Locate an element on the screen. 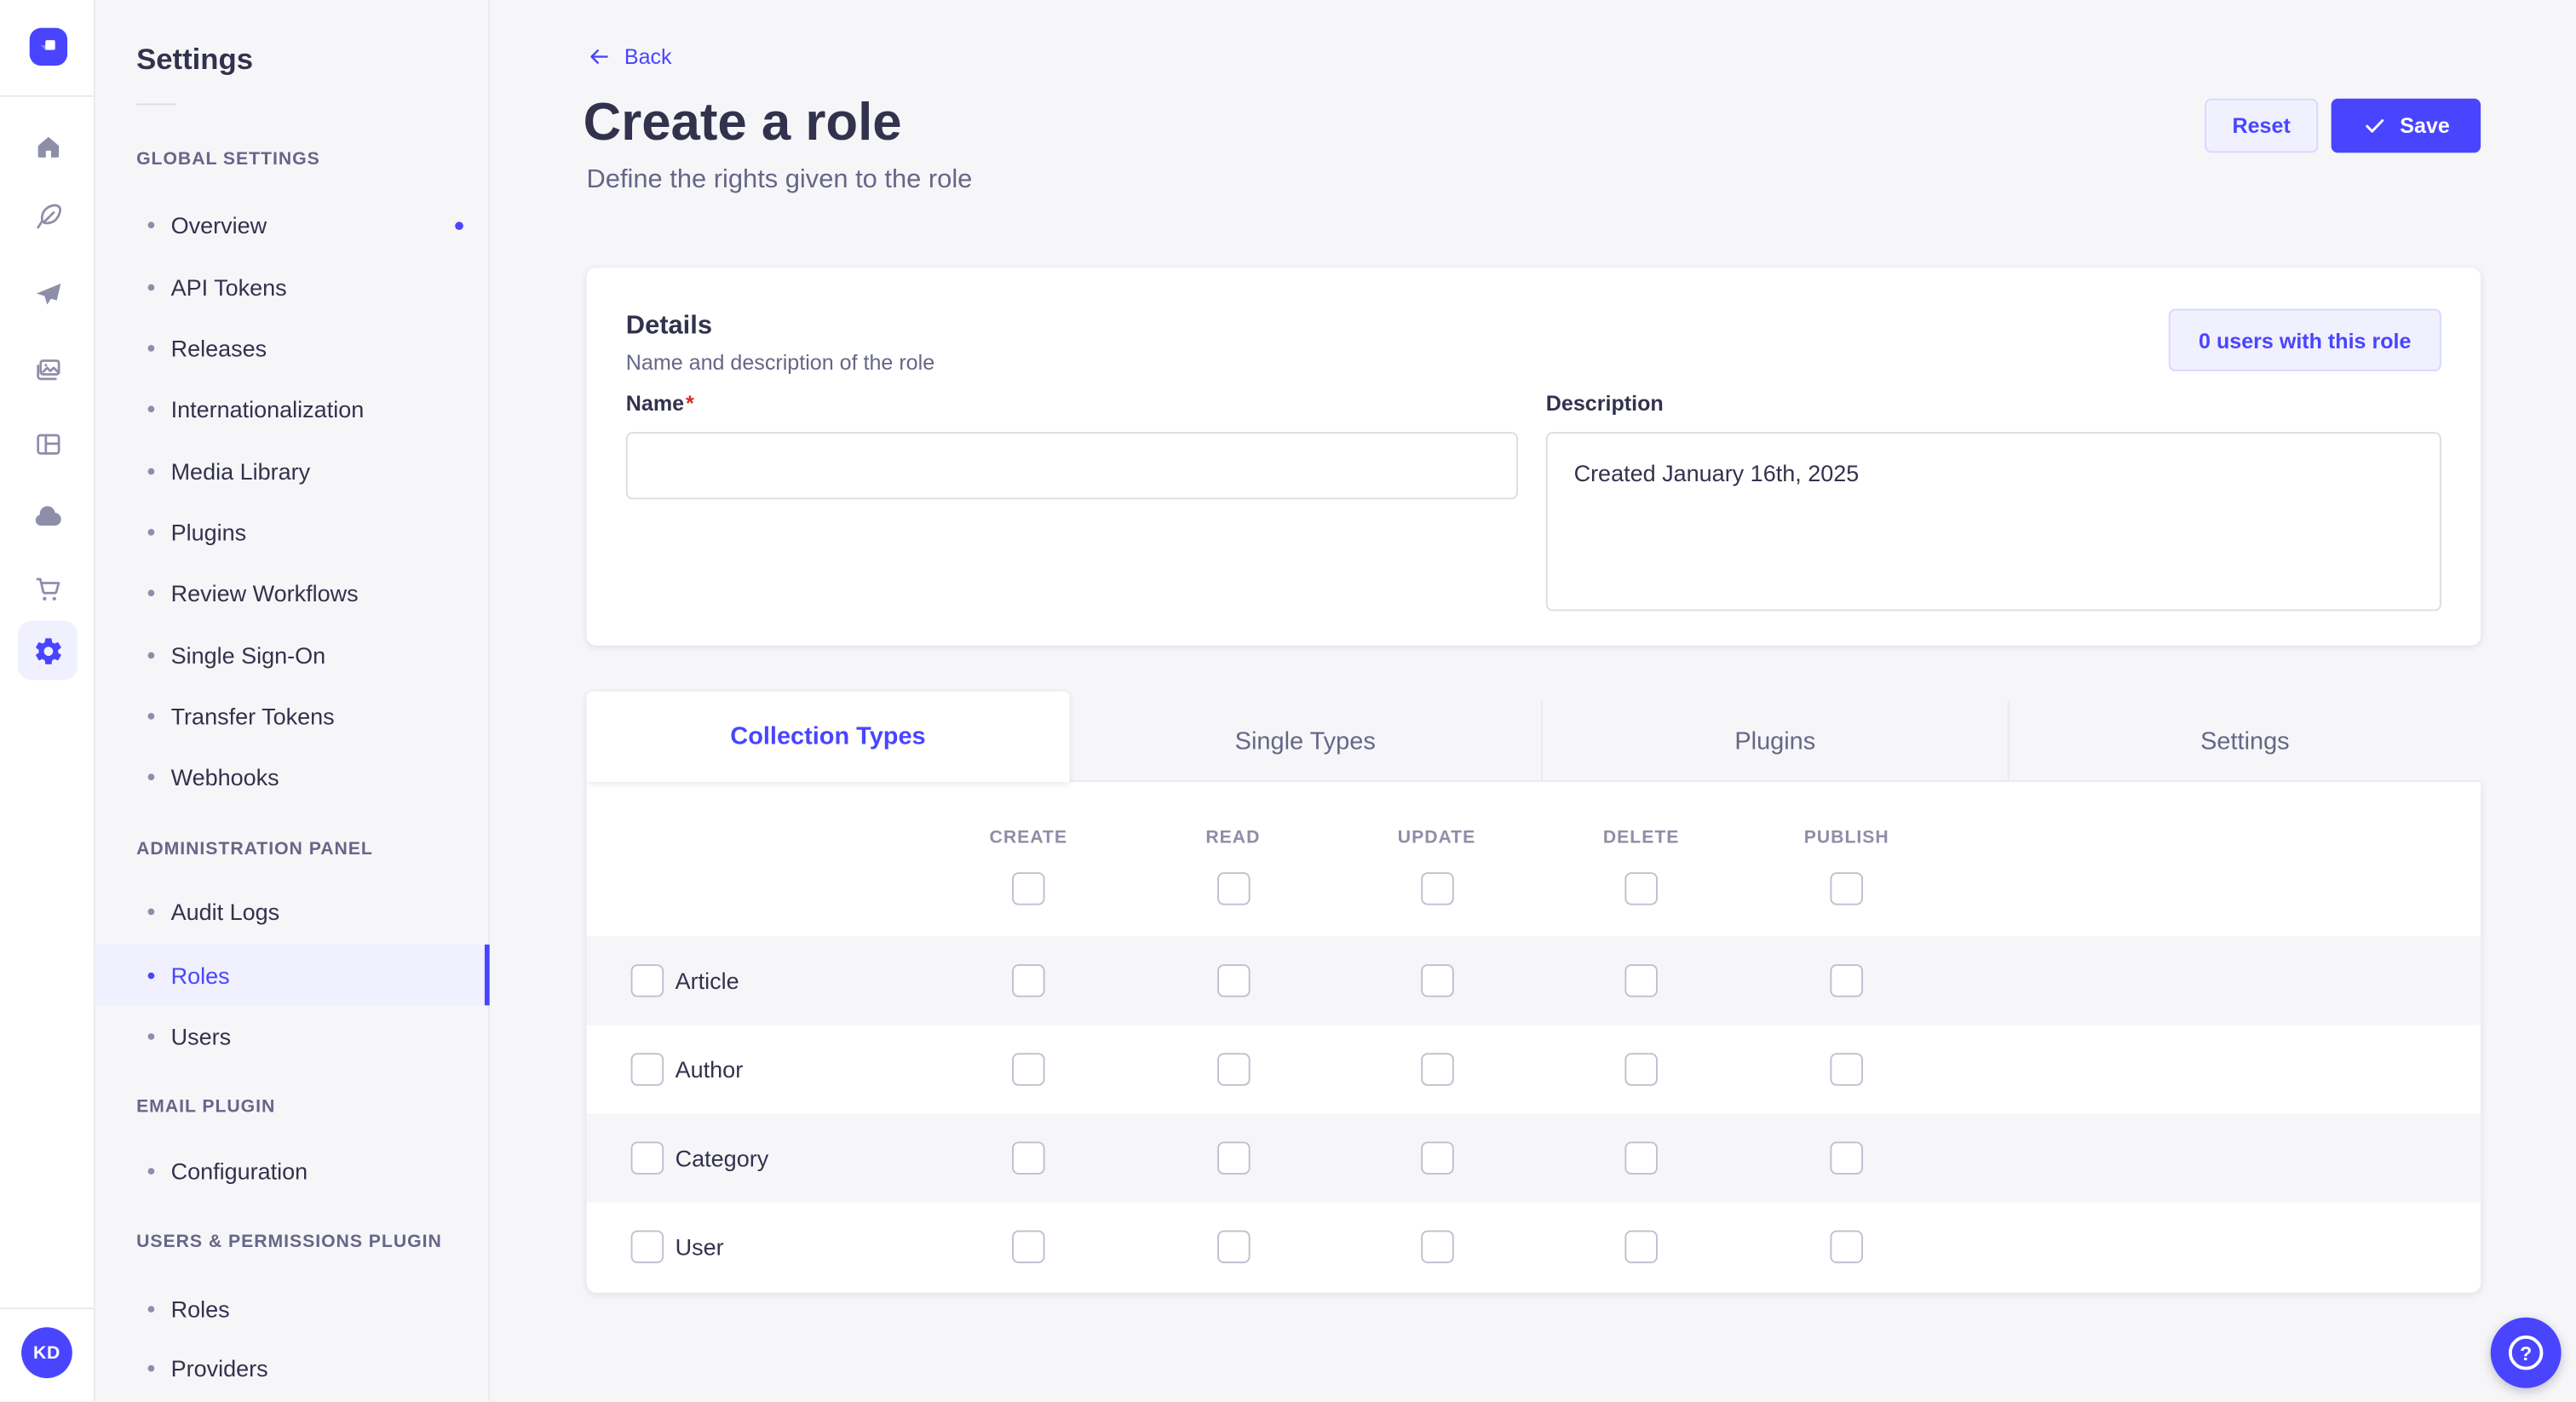 This screenshot has width=2576, height=1402. details-title: Details is located at coordinates (669, 326).